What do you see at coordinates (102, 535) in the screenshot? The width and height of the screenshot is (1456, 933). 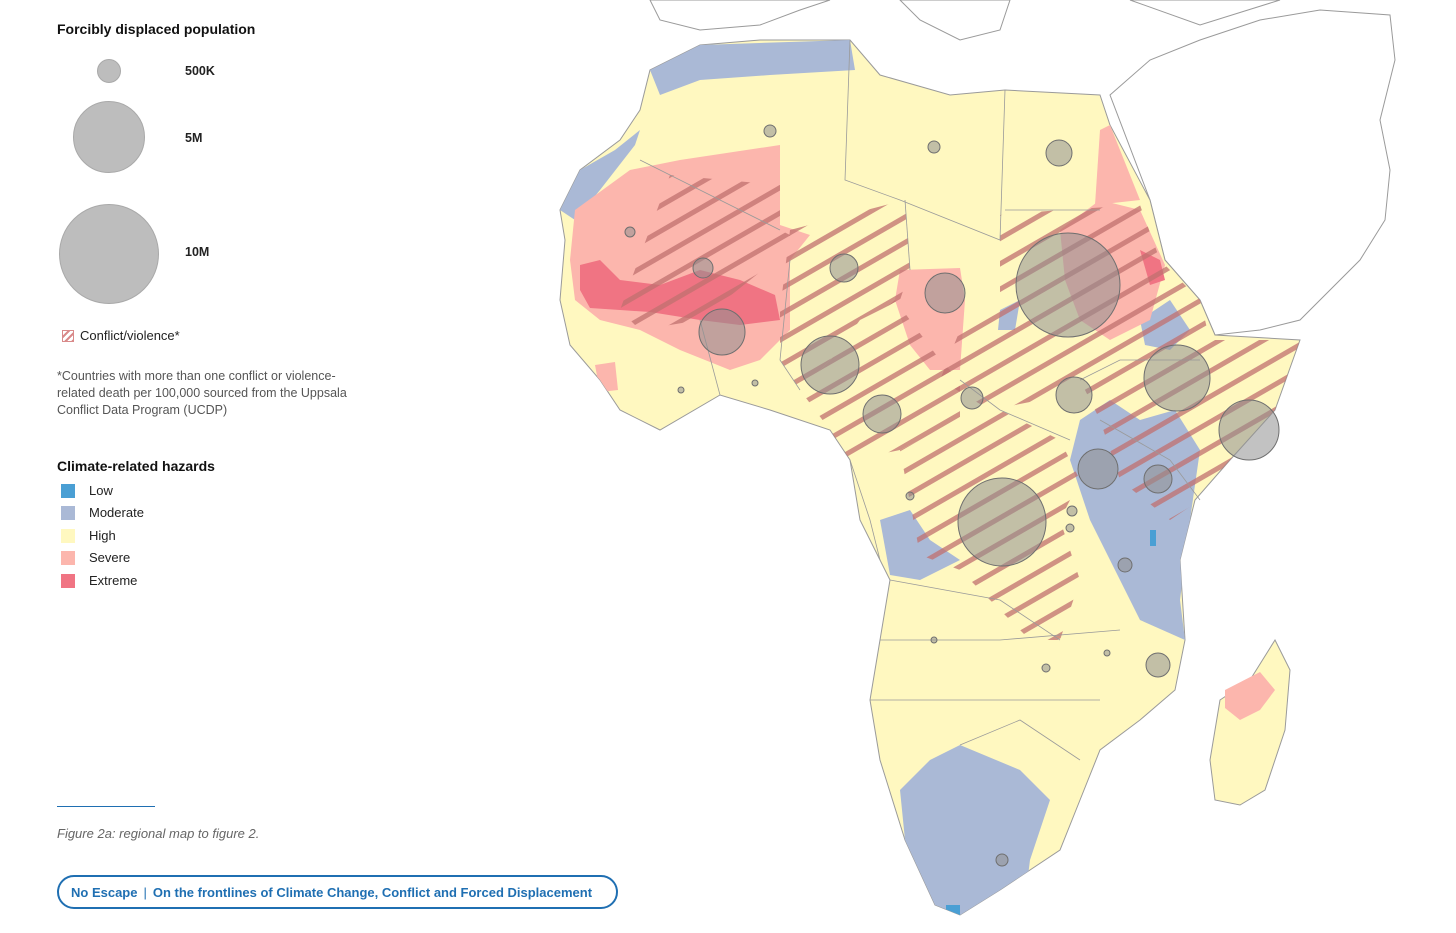 I see `hazard-label-high: High` at bounding box center [102, 535].